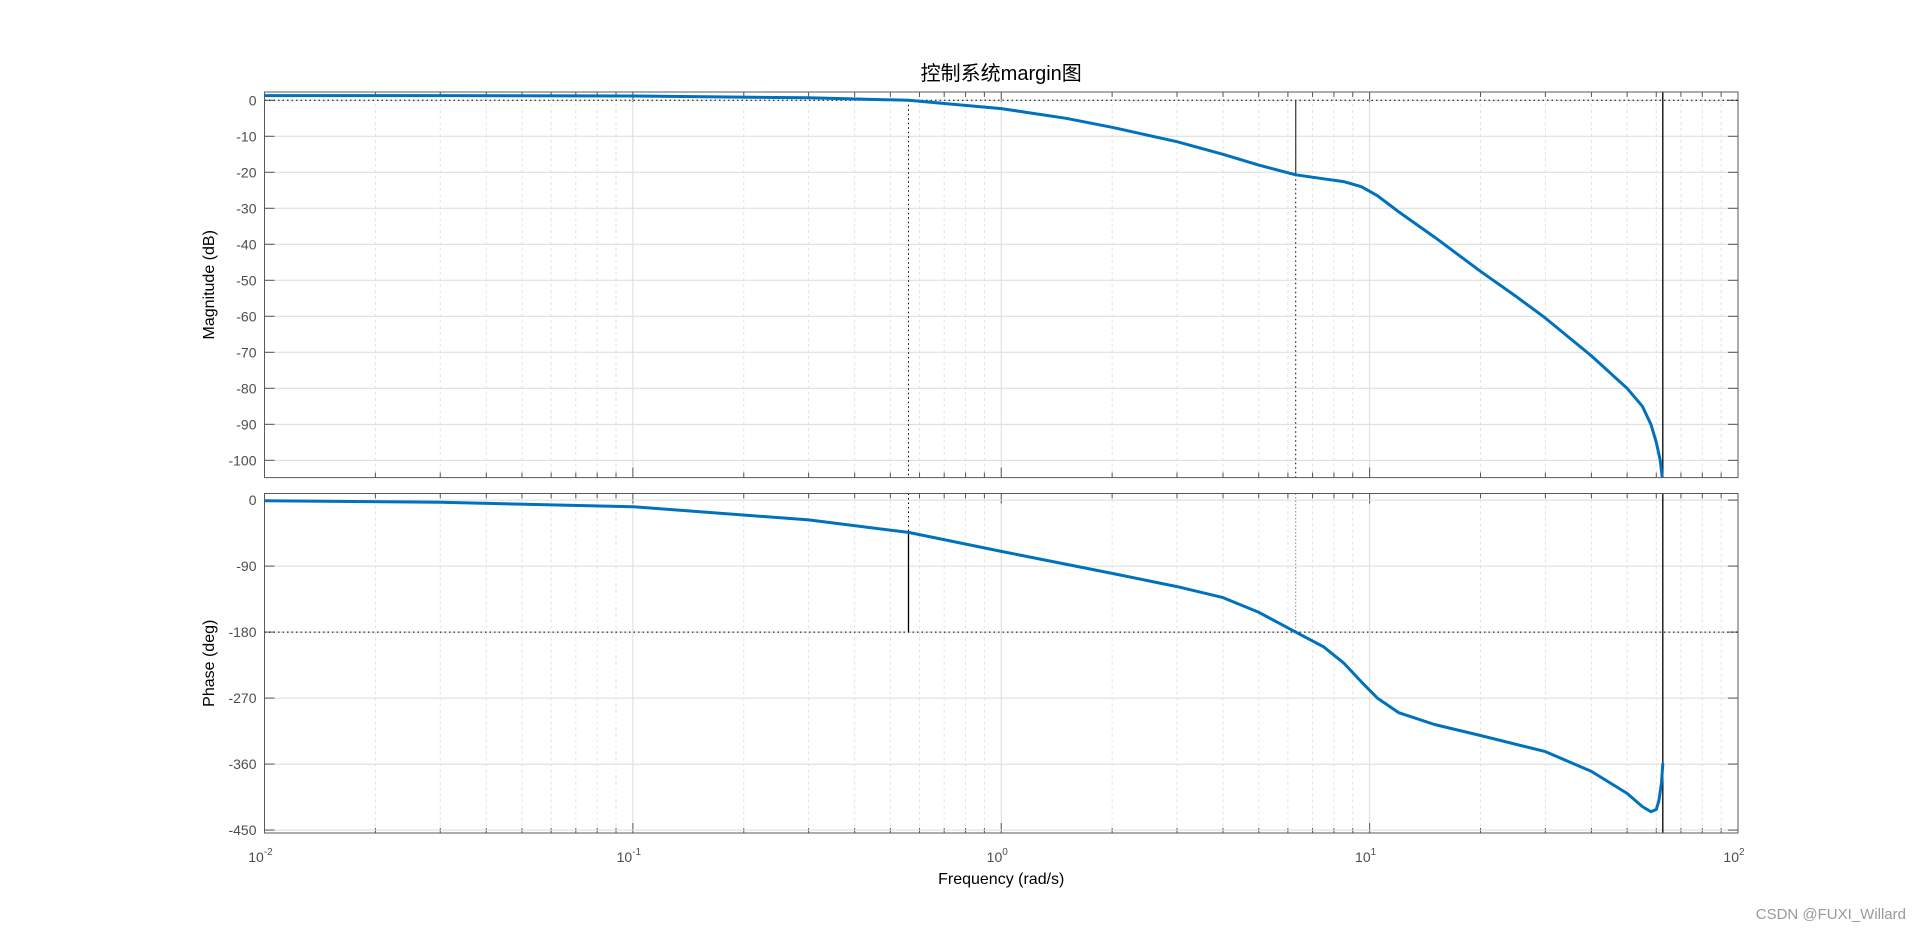  What do you see at coordinates (242, 698) in the screenshot?
I see `y-tick-label: -270` at bounding box center [242, 698].